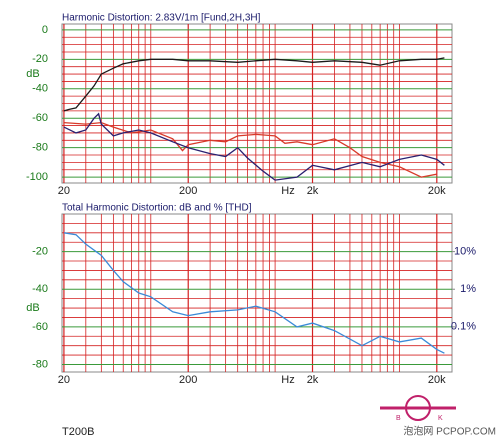 This screenshot has height=440, width=500. I want to click on watermark: 泡泡网 PCPOP.COM, so click(449, 431).